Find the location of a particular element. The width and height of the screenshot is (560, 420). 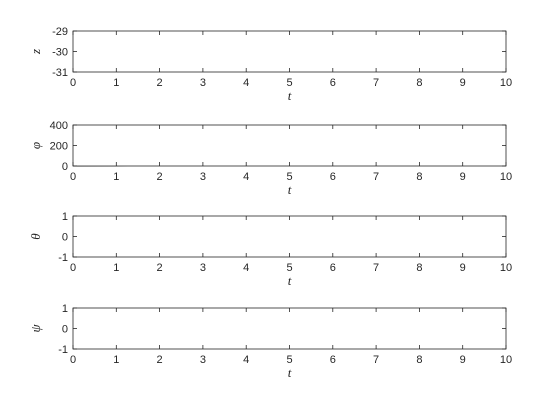

y-axis-label: φ is located at coordinates (35, 145).